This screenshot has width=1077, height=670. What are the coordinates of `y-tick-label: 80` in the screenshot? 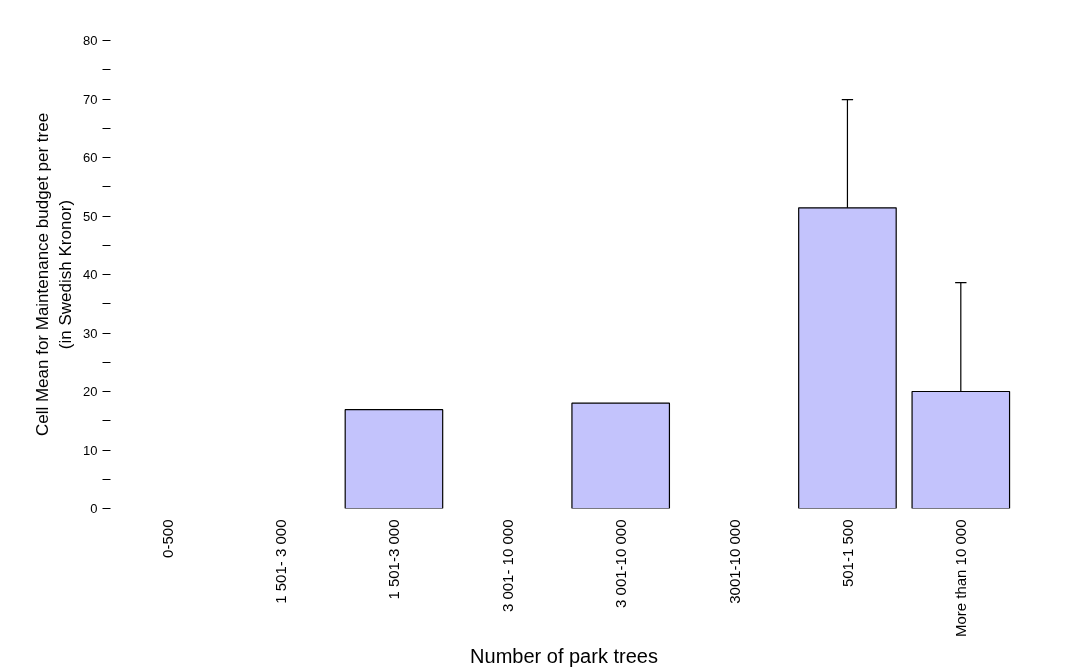 It's located at (90, 40).